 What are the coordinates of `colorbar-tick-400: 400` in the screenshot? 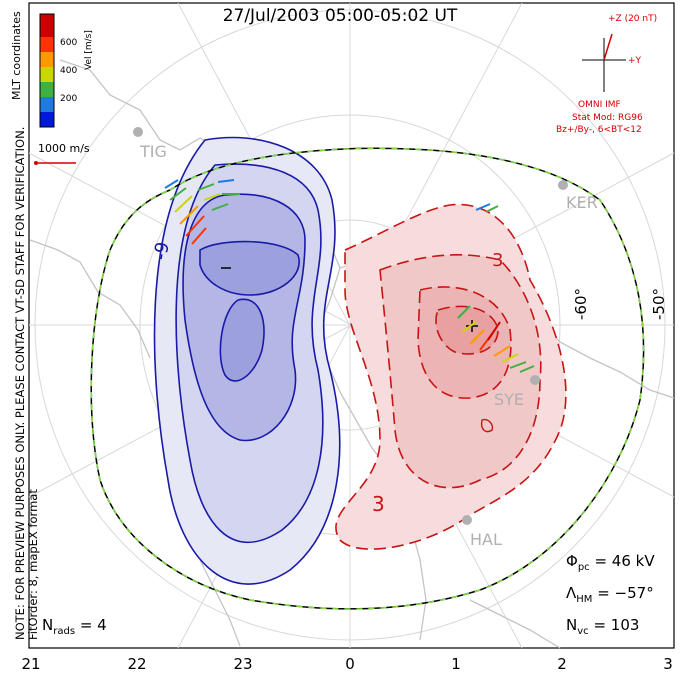 It's located at (69, 71).